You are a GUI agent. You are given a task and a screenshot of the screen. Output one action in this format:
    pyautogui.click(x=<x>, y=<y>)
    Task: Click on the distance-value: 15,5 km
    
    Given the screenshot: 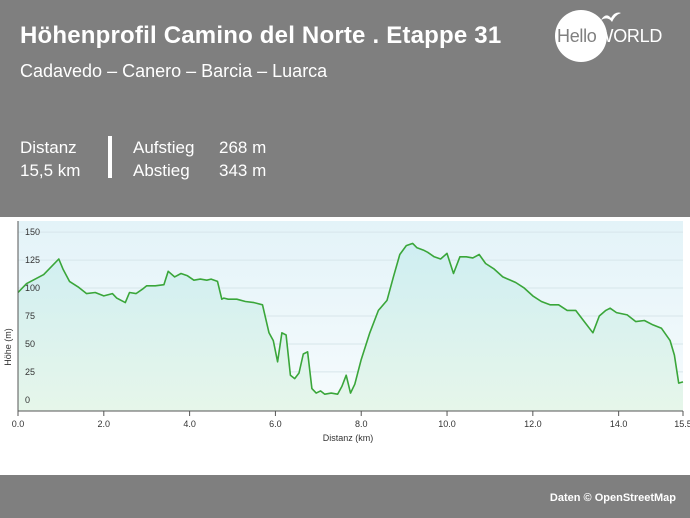 What is the action you would take?
    pyautogui.click(x=50, y=170)
    